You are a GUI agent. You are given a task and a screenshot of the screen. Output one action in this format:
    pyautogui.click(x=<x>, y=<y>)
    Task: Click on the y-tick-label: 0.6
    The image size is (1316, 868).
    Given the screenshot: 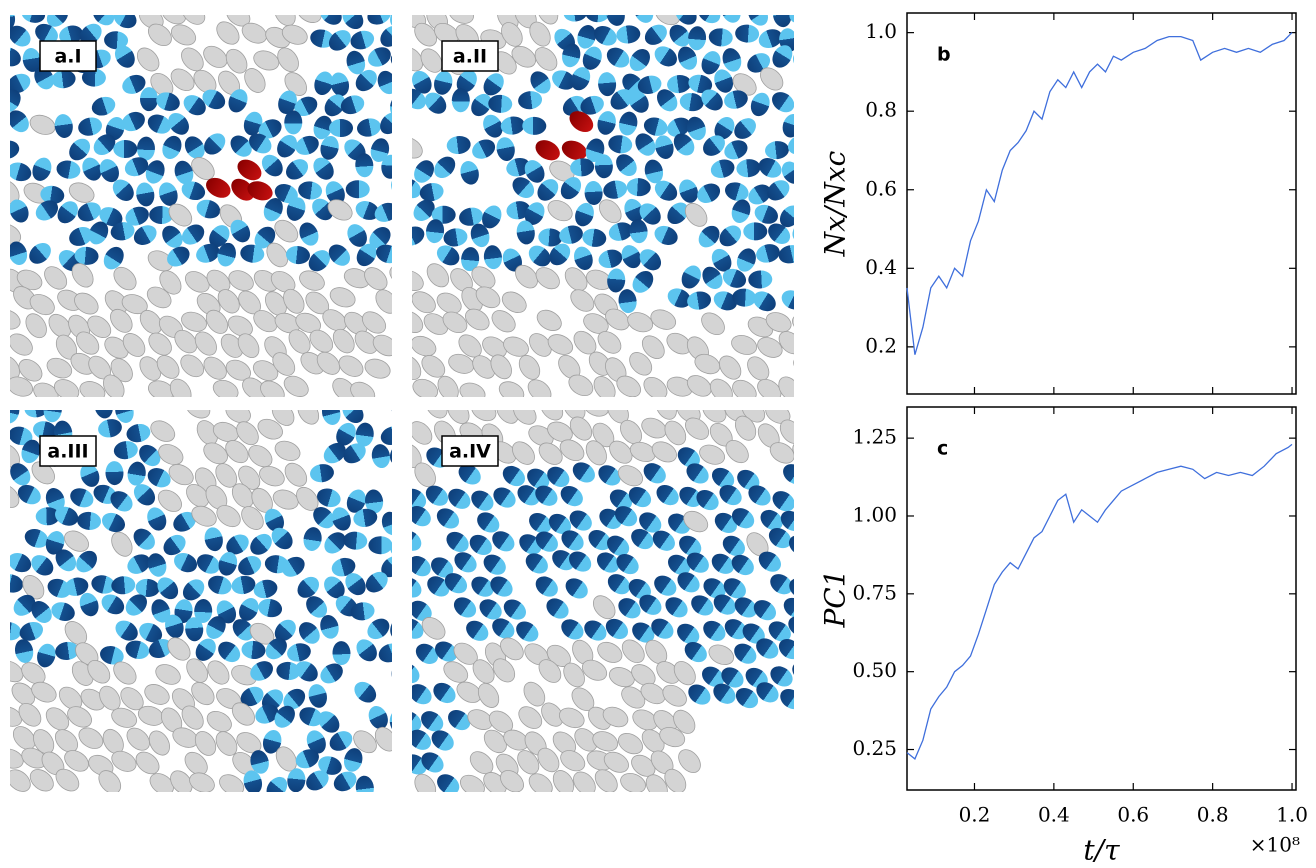 What is the action you would take?
    pyautogui.click(x=881, y=188)
    